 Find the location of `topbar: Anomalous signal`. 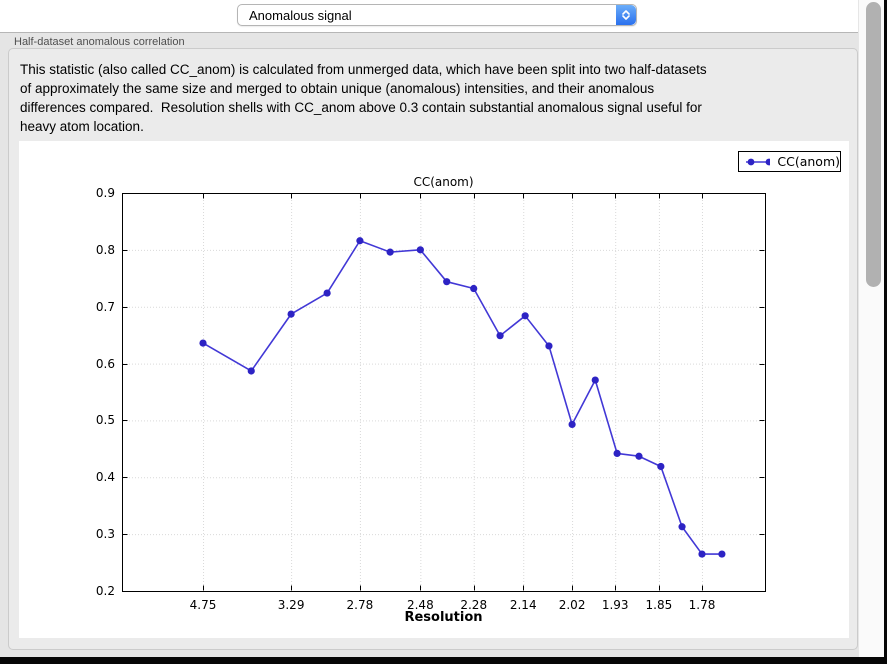

topbar: Anomalous signal is located at coordinates (443, 16).